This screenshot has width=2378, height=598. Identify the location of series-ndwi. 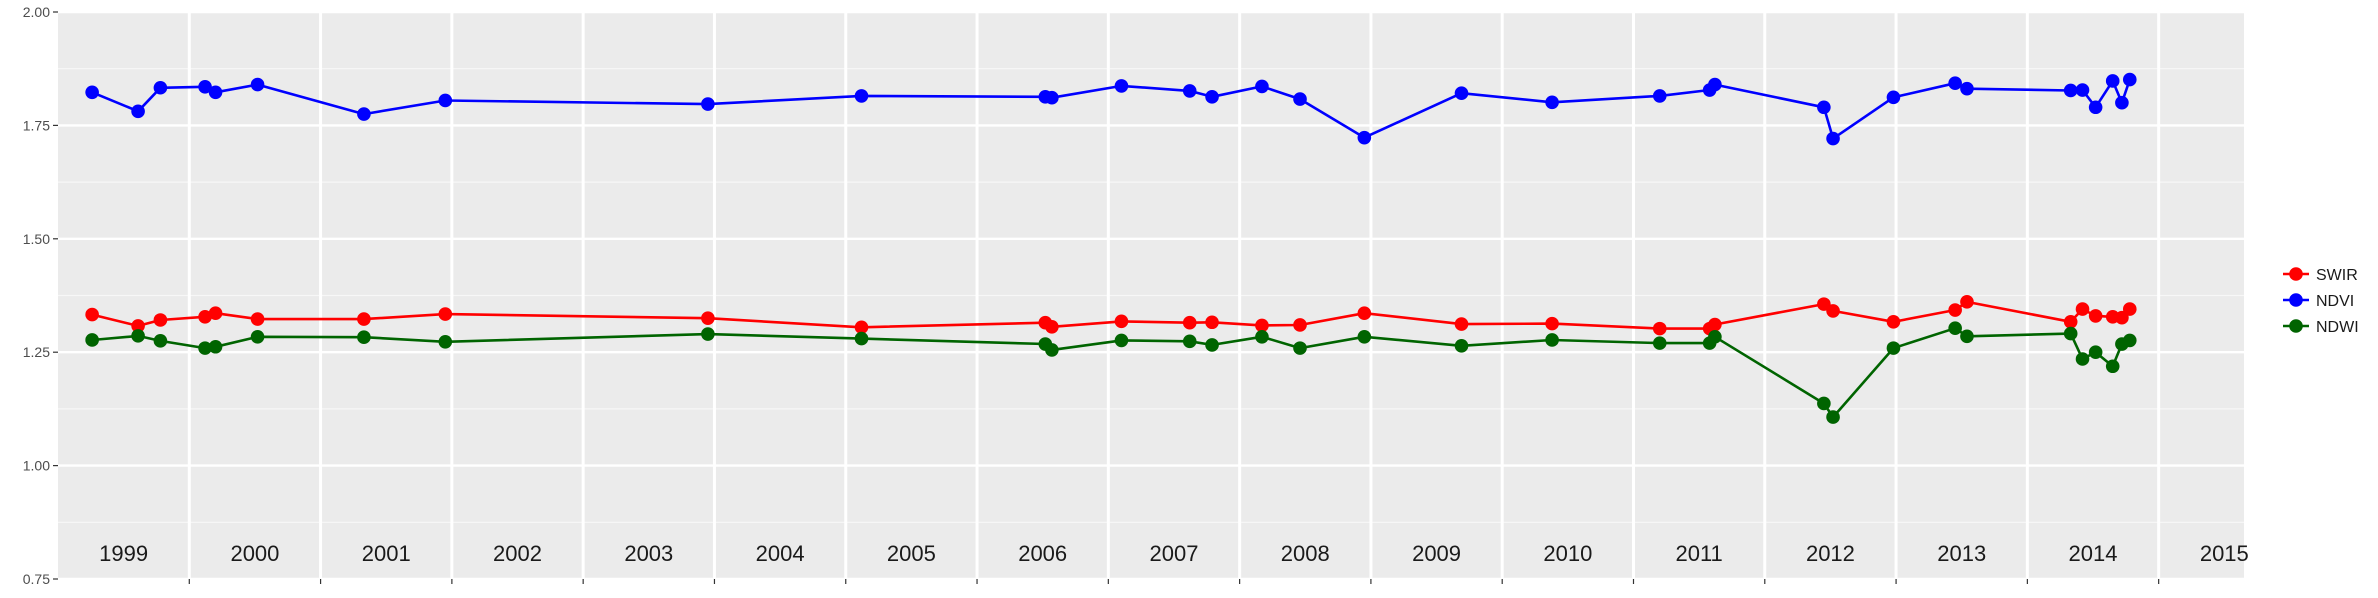
(1111, 372).